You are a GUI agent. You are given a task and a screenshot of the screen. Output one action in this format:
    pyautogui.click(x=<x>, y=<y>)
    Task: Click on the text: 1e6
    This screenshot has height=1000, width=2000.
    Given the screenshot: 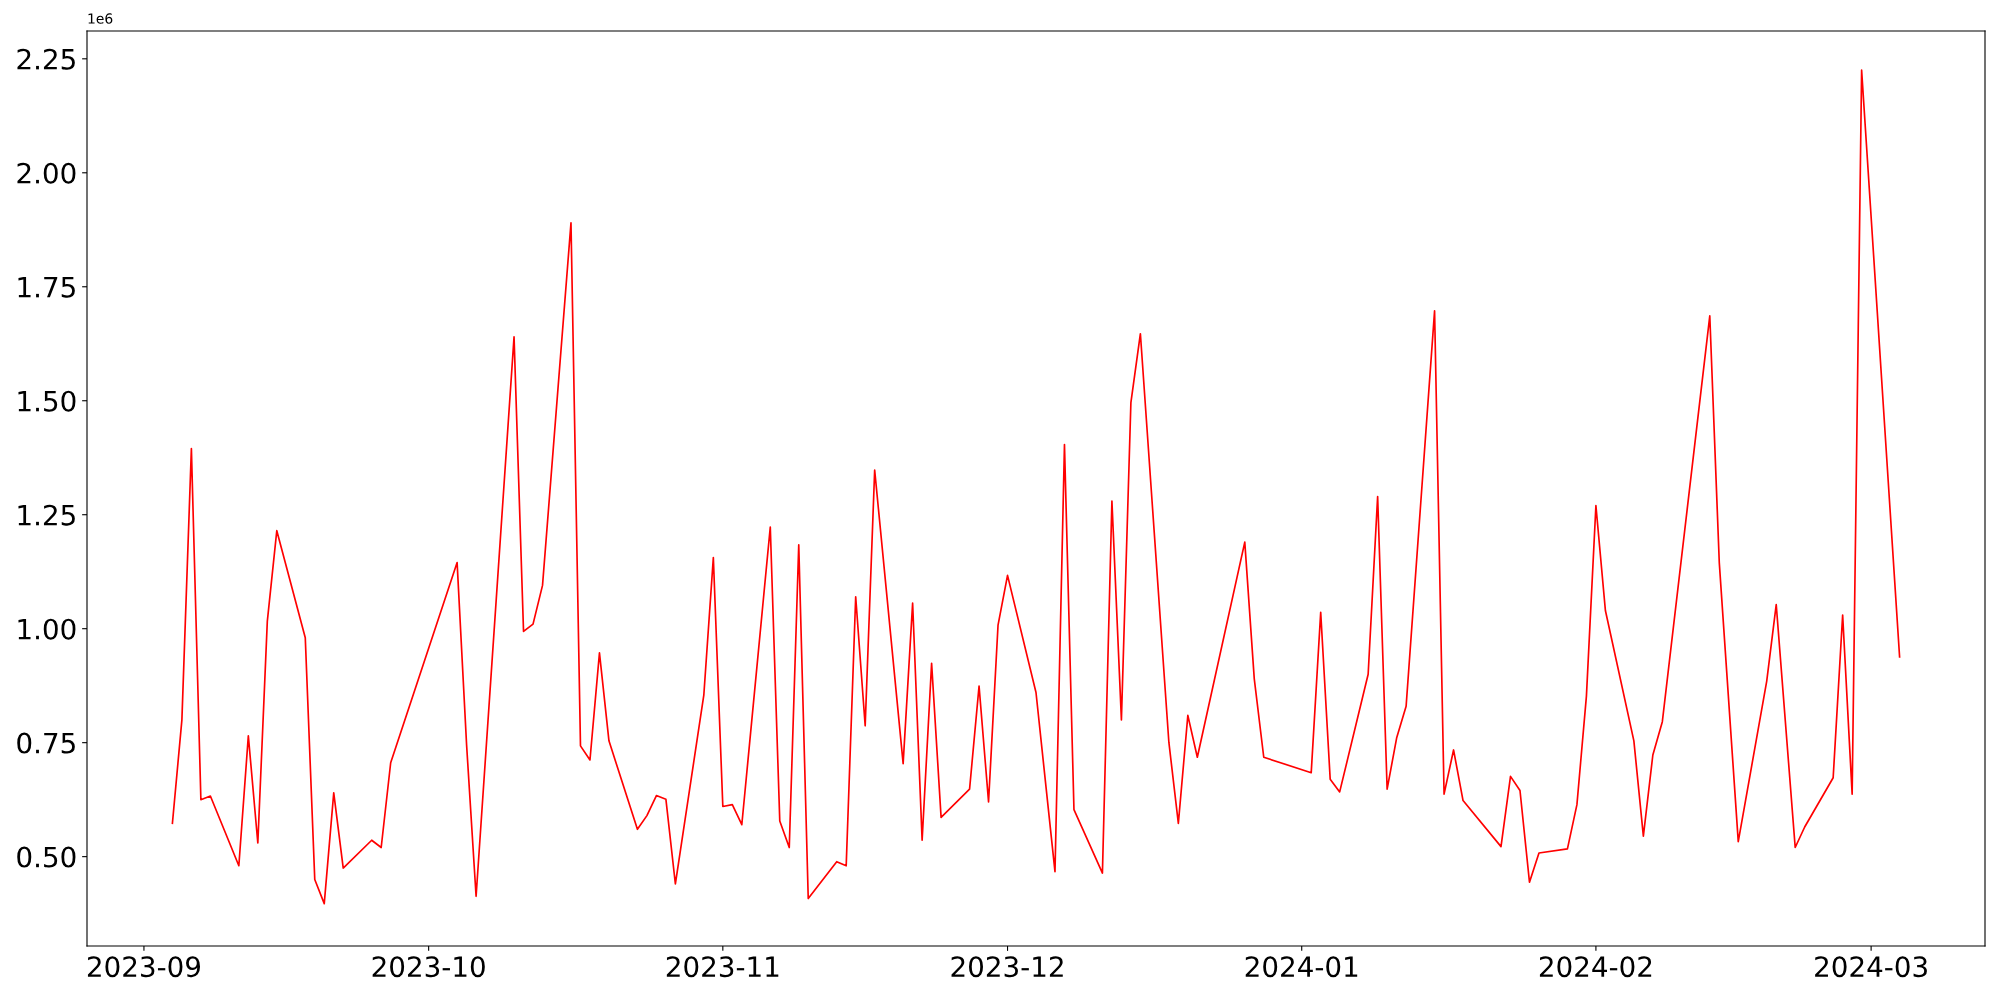 What is the action you would take?
    pyautogui.click(x=100, y=18)
    